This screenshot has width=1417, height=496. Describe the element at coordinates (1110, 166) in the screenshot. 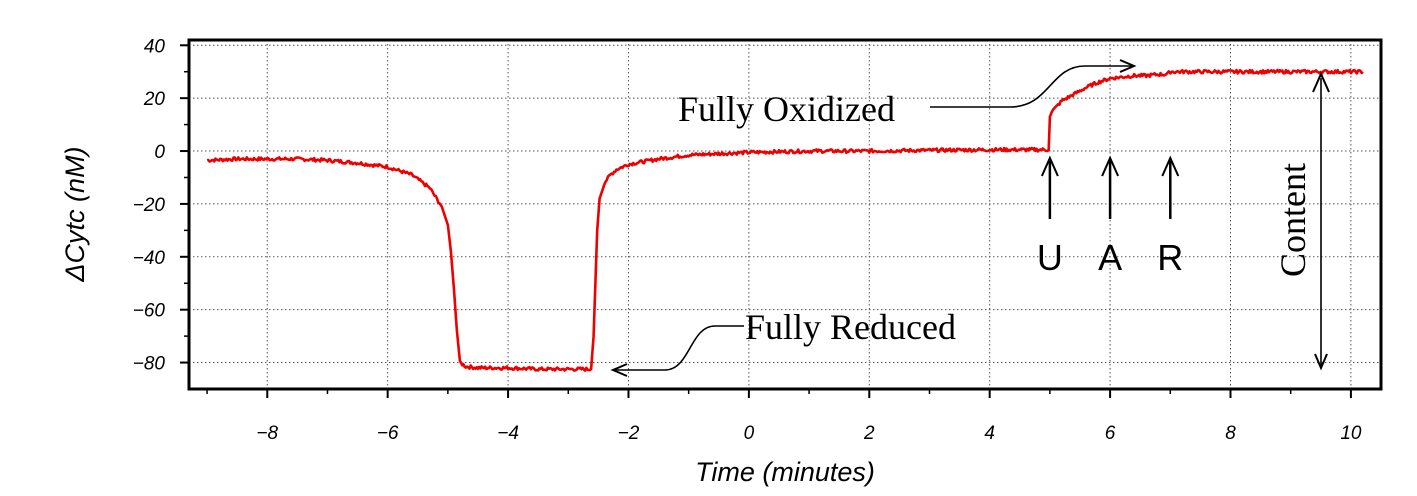

I see `marker-arrow-a-head` at that location.